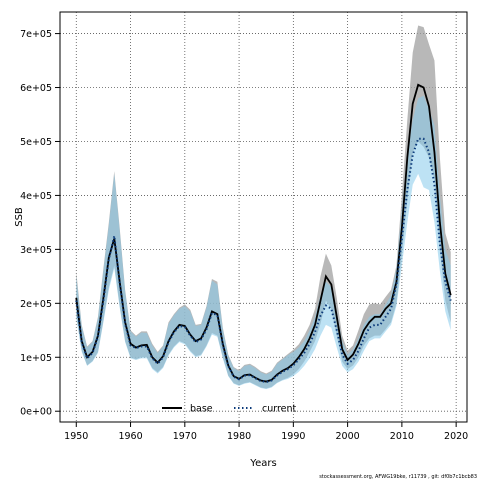 The height and width of the screenshot is (480, 480). I want to click on x-tick-label: 1970, so click(185, 436).